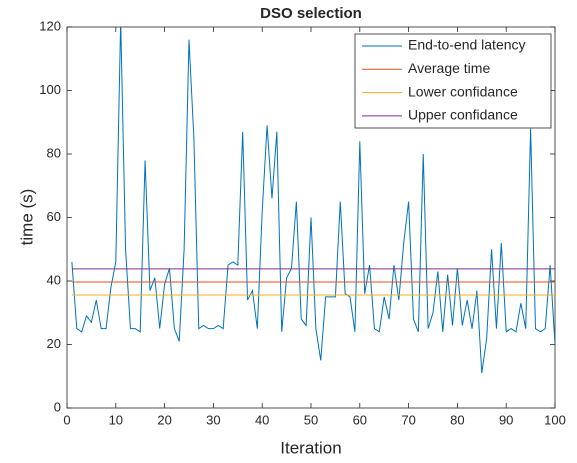  Describe the element at coordinates (54, 152) in the screenshot. I see `y-tick-label: 80` at that location.